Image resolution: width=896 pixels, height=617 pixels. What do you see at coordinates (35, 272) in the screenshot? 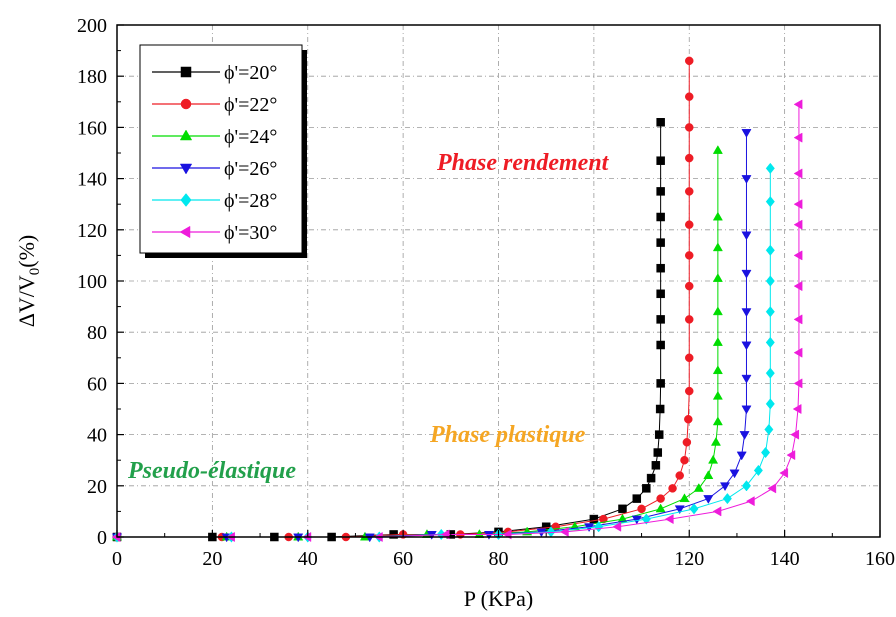
I see `y-axis-title-subscript: 0` at bounding box center [35, 272].